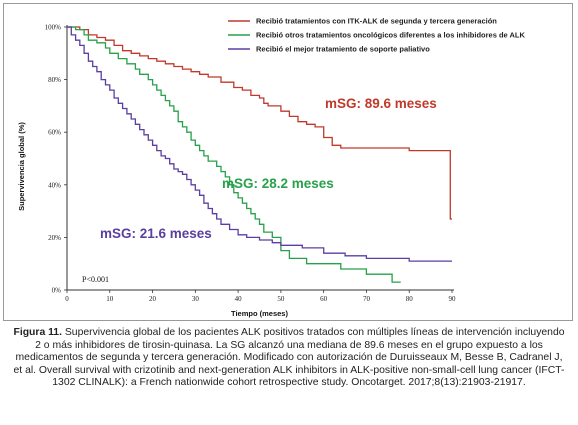  What do you see at coordinates (53, 28) in the screenshot?
I see `y-tick-label: 100%` at bounding box center [53, 28].